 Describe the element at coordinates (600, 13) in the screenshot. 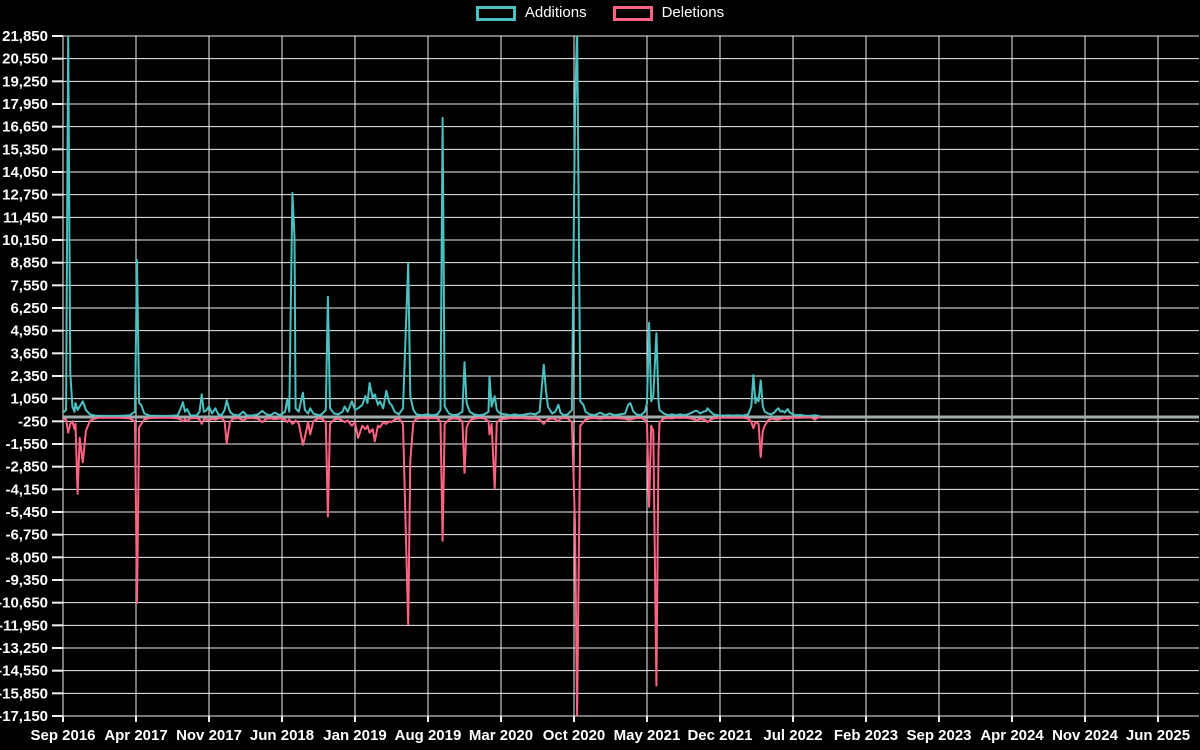

I see `chart-legend: Additions Deletions` at that location.